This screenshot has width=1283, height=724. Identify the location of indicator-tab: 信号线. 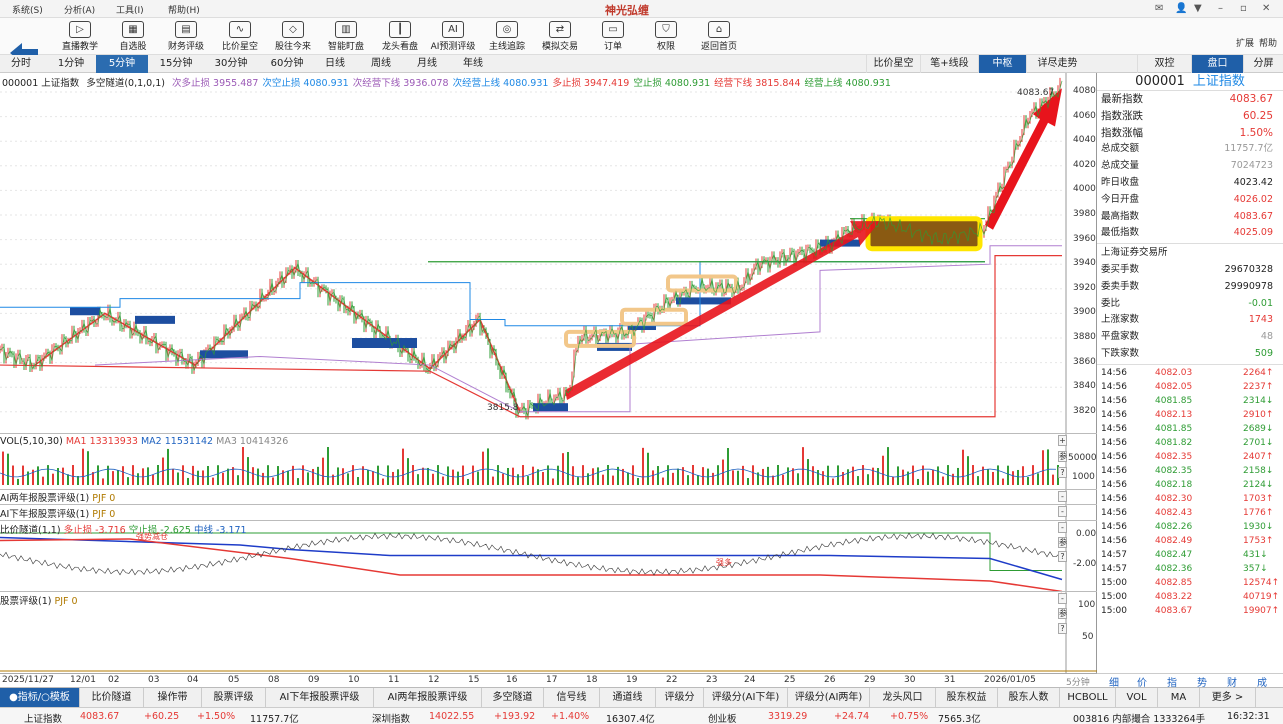
(572, 698).